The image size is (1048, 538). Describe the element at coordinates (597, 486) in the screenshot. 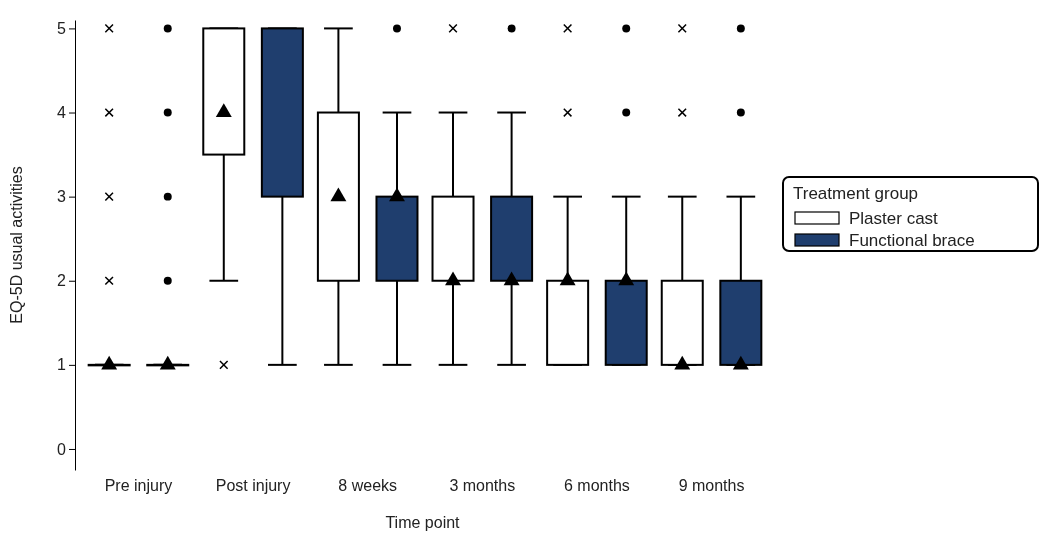

I see `x-tick-label: 6 months` at that location.